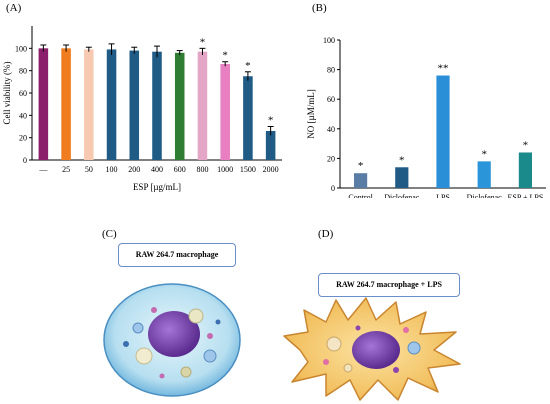 Image resolution: width=550 pixels, height=404 pixels. Describe the element at coordinates (526, 195) in the screenshot. I see `x-tick-label: ESP + LPS` at that location.